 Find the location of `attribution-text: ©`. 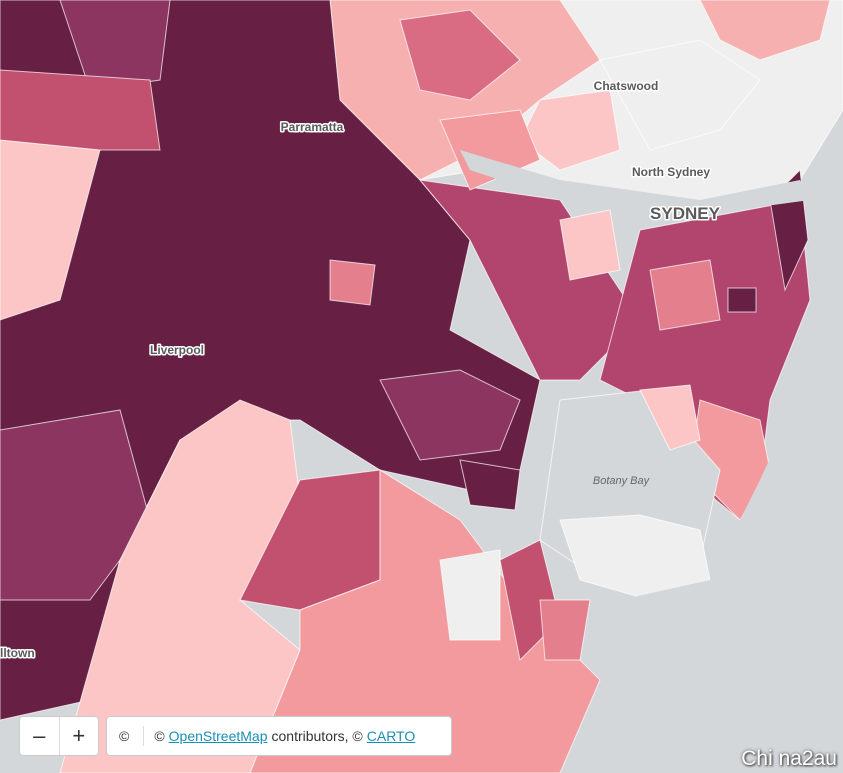

attribution-text: © is located at coordinates (159, 736).